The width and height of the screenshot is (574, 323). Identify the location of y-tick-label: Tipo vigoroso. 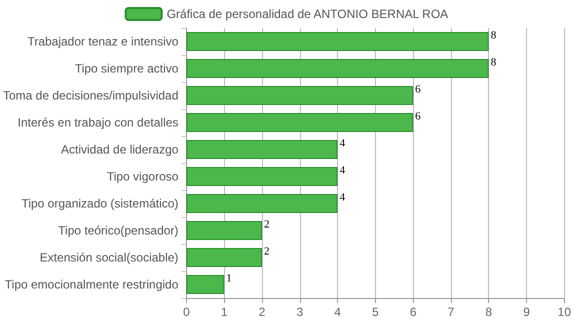
(142, 177).